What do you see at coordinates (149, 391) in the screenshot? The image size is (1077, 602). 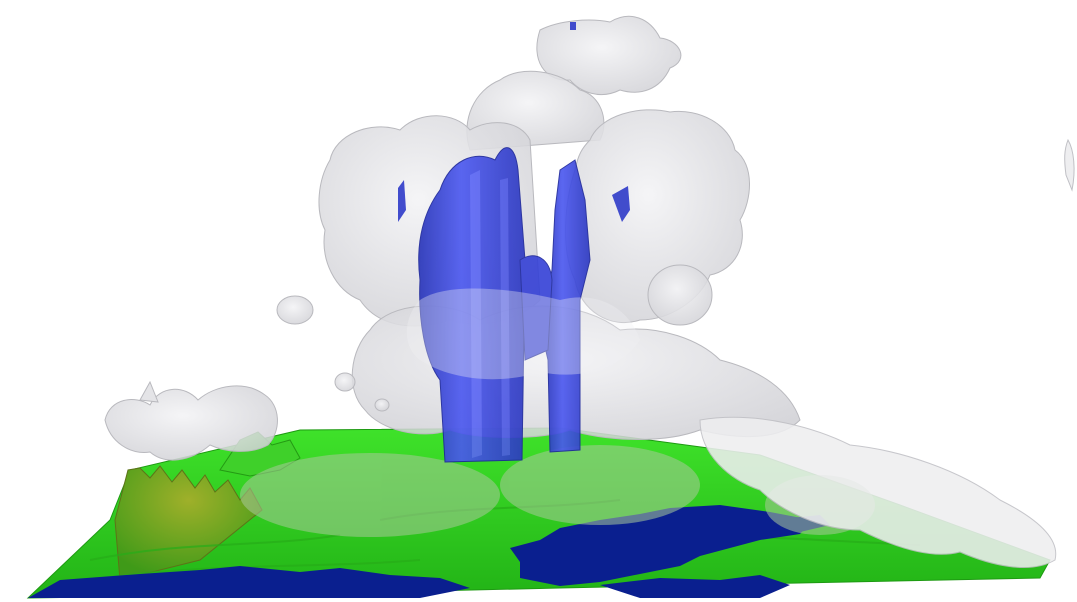 I see `cloud-left-spike` at bounding box center [149, 391].